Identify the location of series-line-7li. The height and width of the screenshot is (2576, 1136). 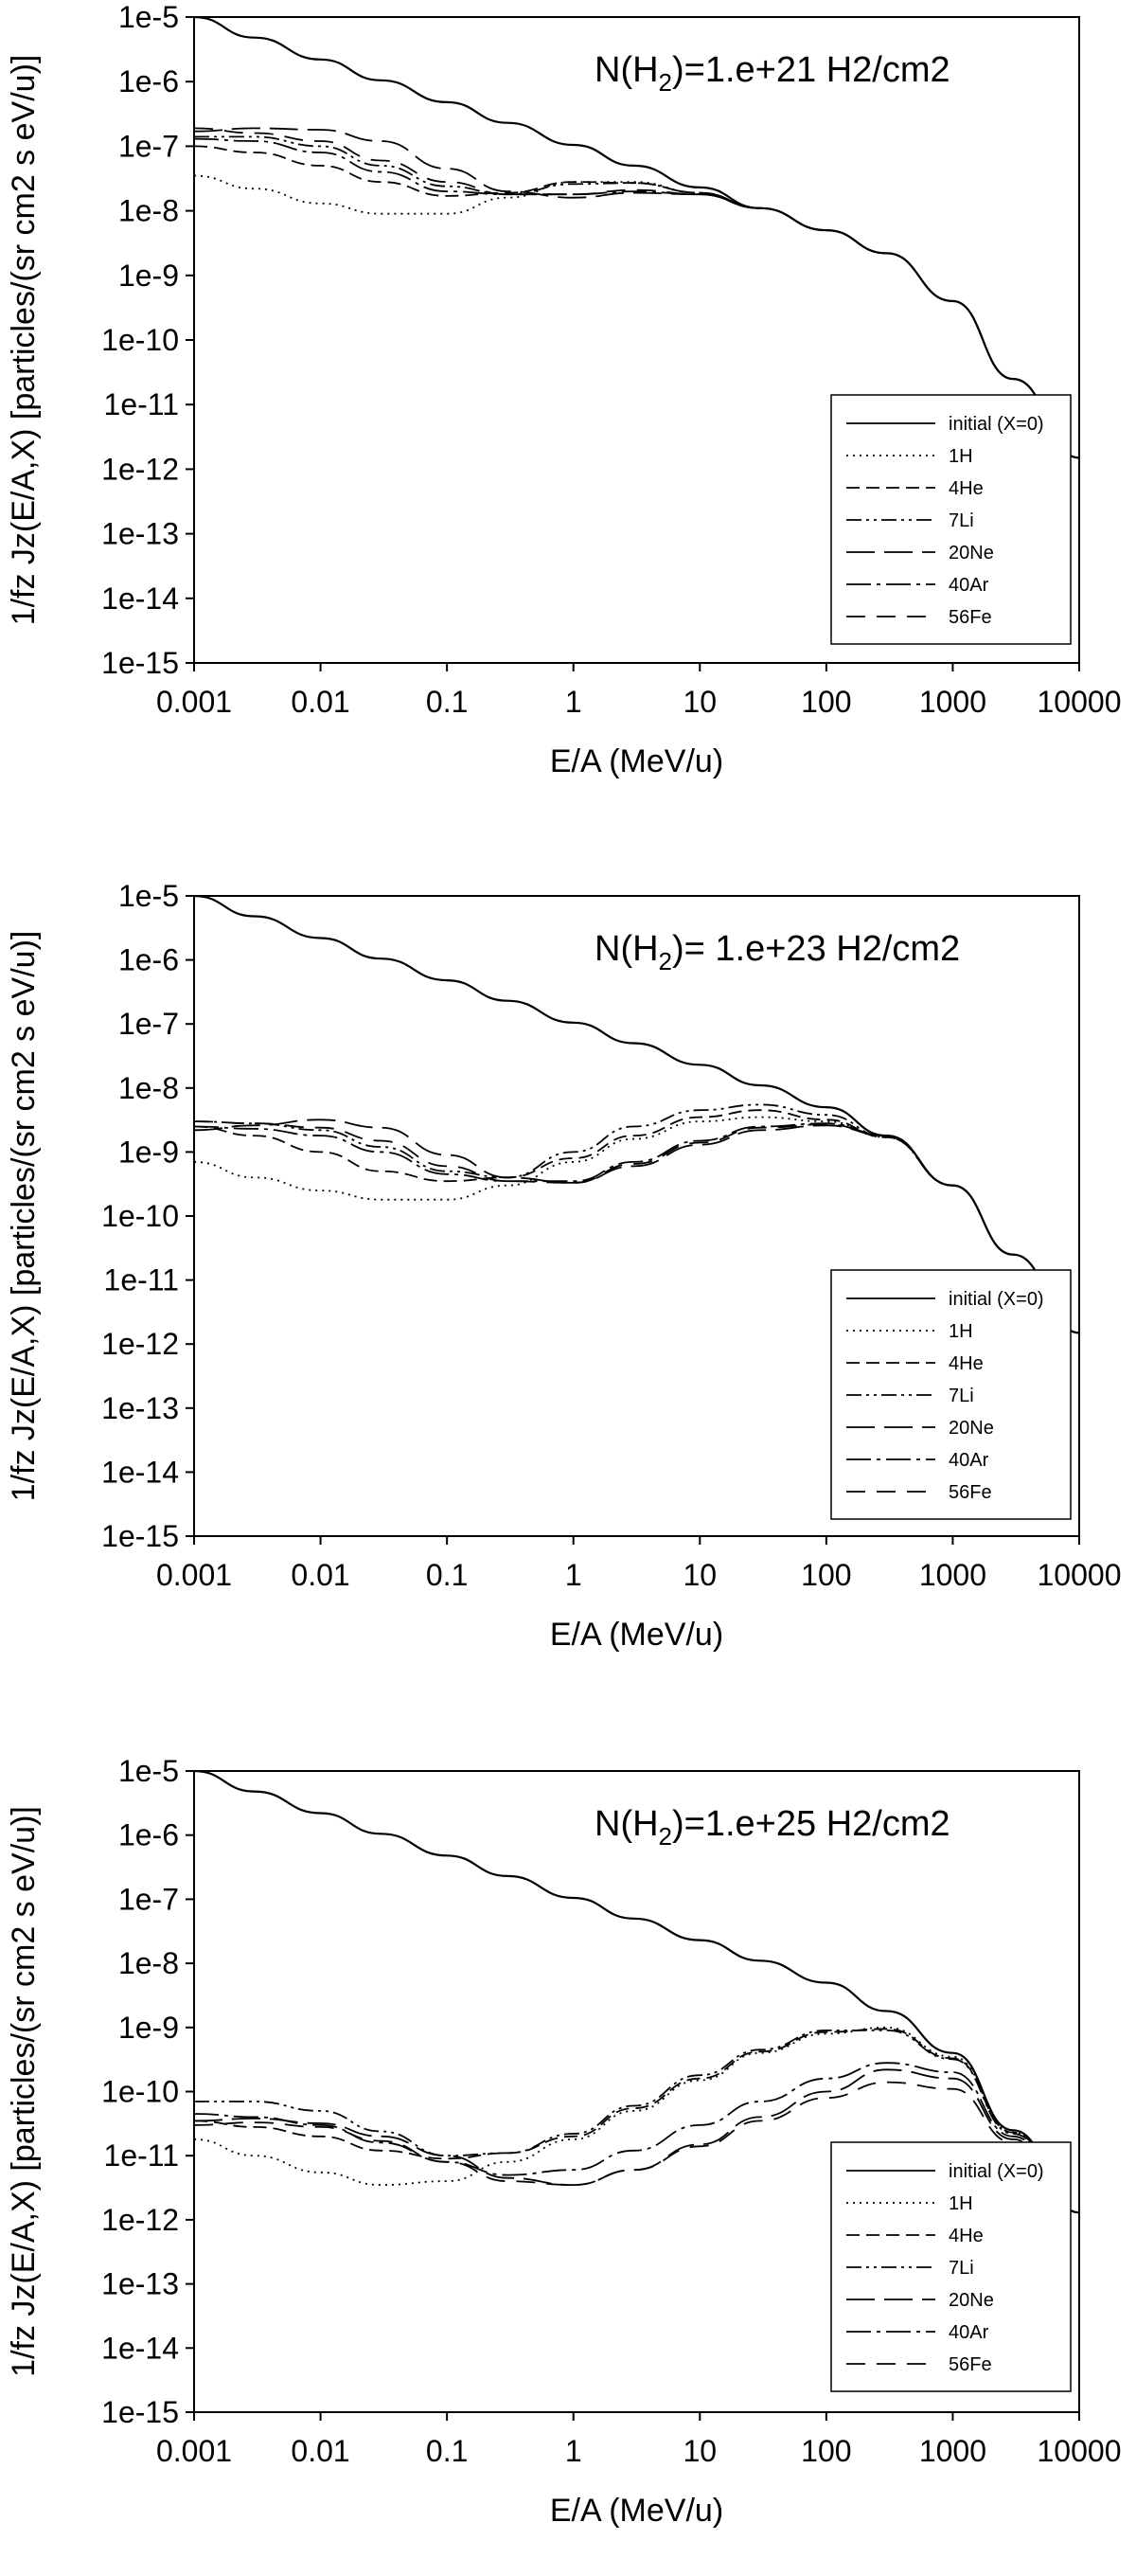
(636, 2121).